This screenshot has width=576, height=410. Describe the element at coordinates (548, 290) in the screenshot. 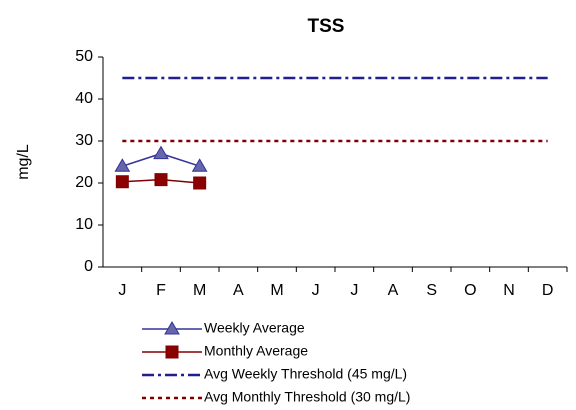

I see `x-tick-label: D` at that location.